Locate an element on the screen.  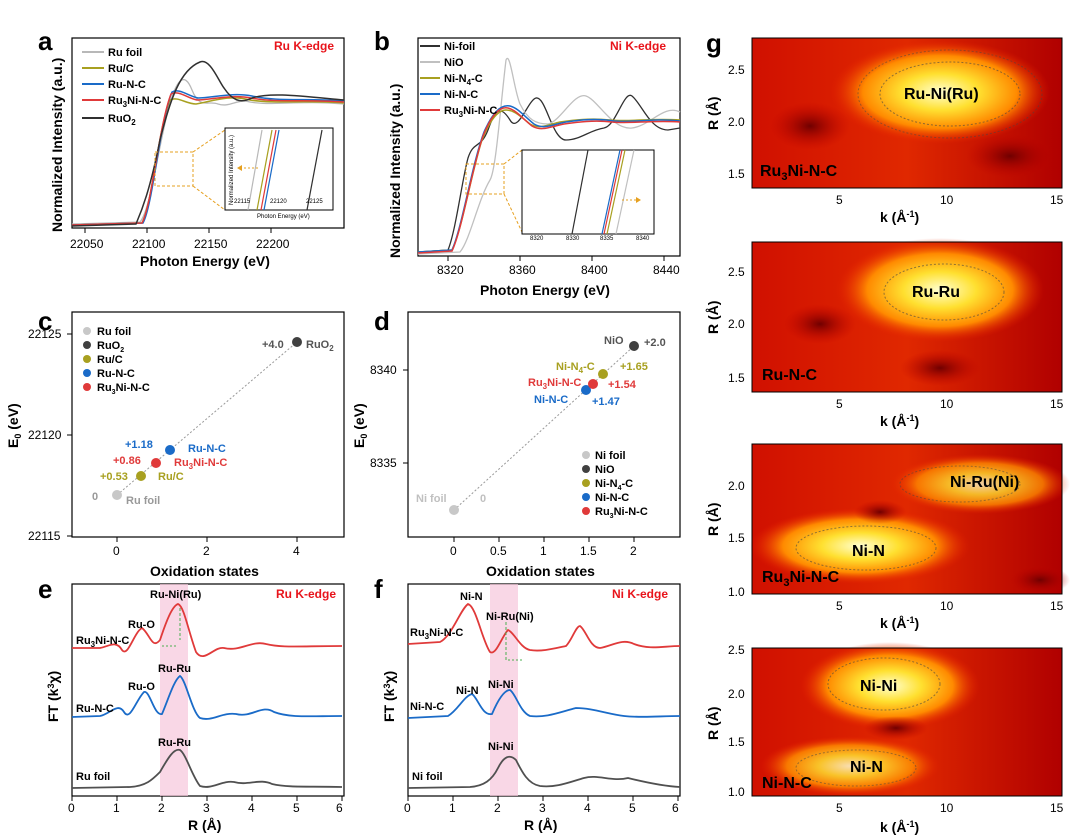
curve-ruo2 is located at coordinates (208, 143).